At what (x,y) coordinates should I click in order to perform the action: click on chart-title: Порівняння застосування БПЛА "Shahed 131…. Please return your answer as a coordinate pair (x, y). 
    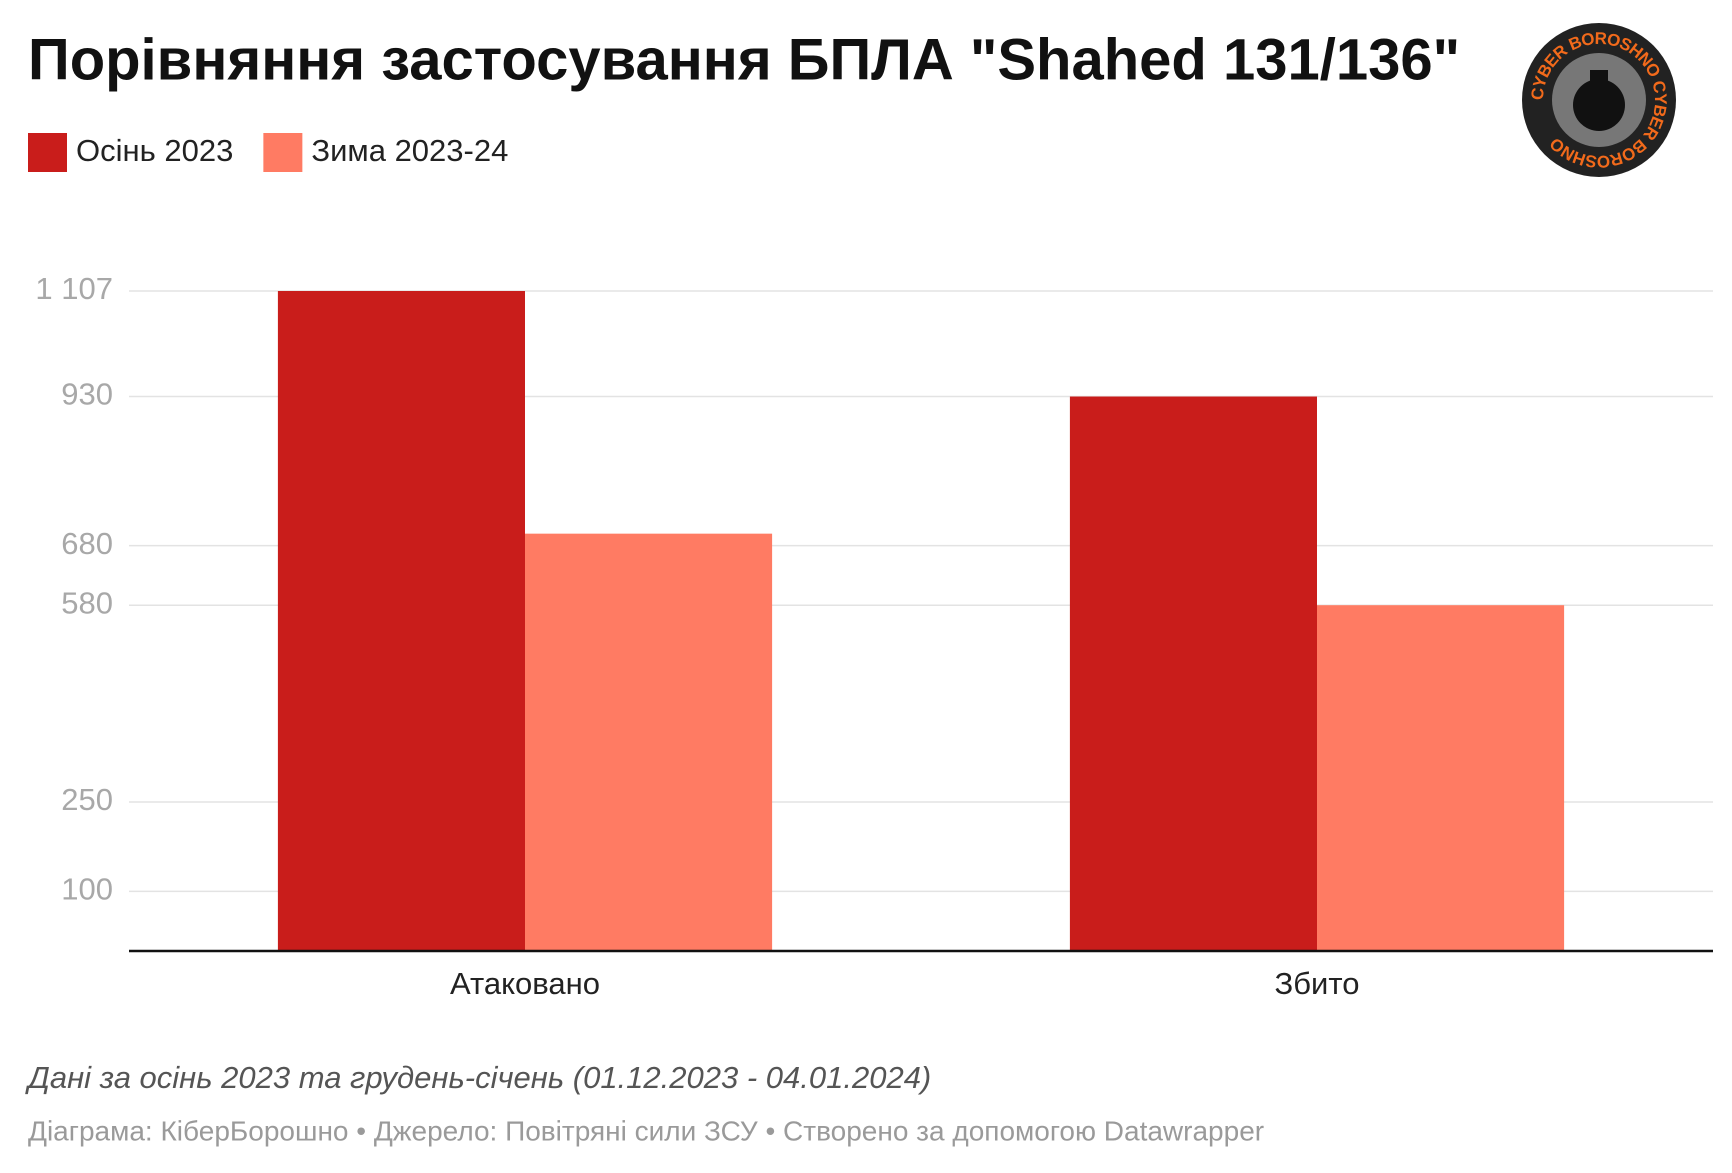
    Looking at the image, I should click on (744, 59).